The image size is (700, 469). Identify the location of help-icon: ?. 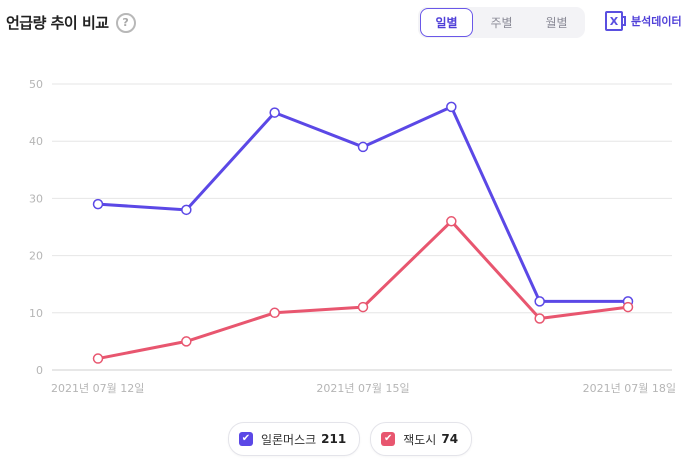
(125, 22).